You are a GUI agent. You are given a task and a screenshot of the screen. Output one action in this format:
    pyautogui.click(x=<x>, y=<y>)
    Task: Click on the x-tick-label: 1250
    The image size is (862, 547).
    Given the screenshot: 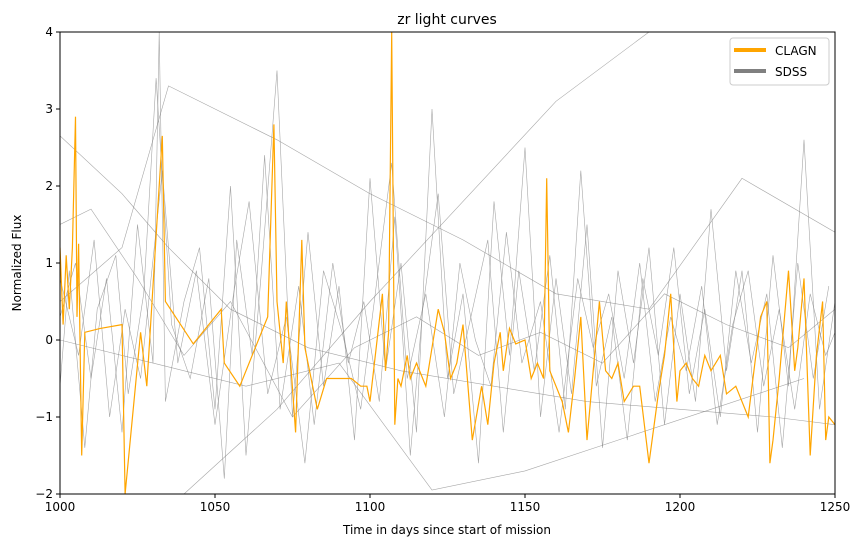 What is the action you would take?
    pyautogui.click(x=835, y=507)
    